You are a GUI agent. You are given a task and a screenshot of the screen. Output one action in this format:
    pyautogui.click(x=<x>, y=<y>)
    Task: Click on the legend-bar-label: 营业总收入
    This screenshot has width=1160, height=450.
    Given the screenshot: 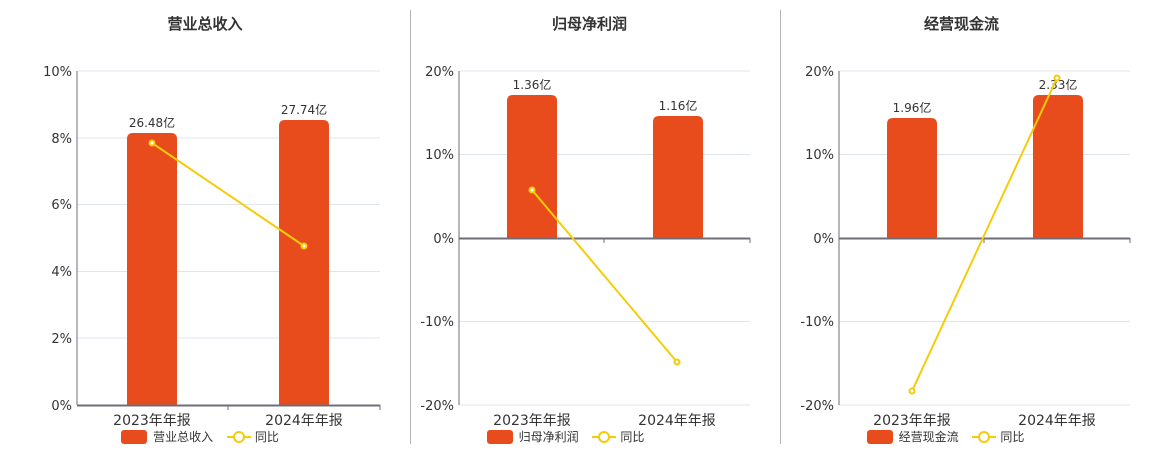 What is the action you would take?
    pyautogui.click(x=183, y=437)
    